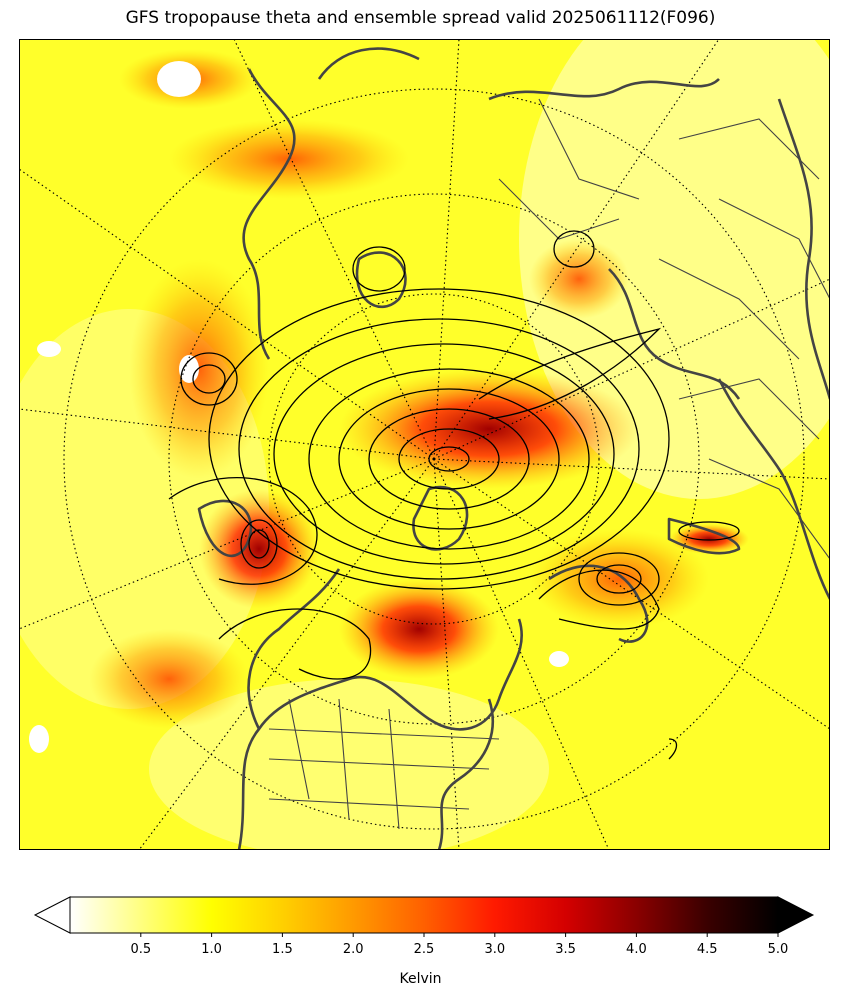 The height and width of the screenshot is (1003, 841). What do you see at coordinates (140, 949) in the screenshot?
I see `colorbar-tick-label: 0.5` at bounding box center [140, 949].